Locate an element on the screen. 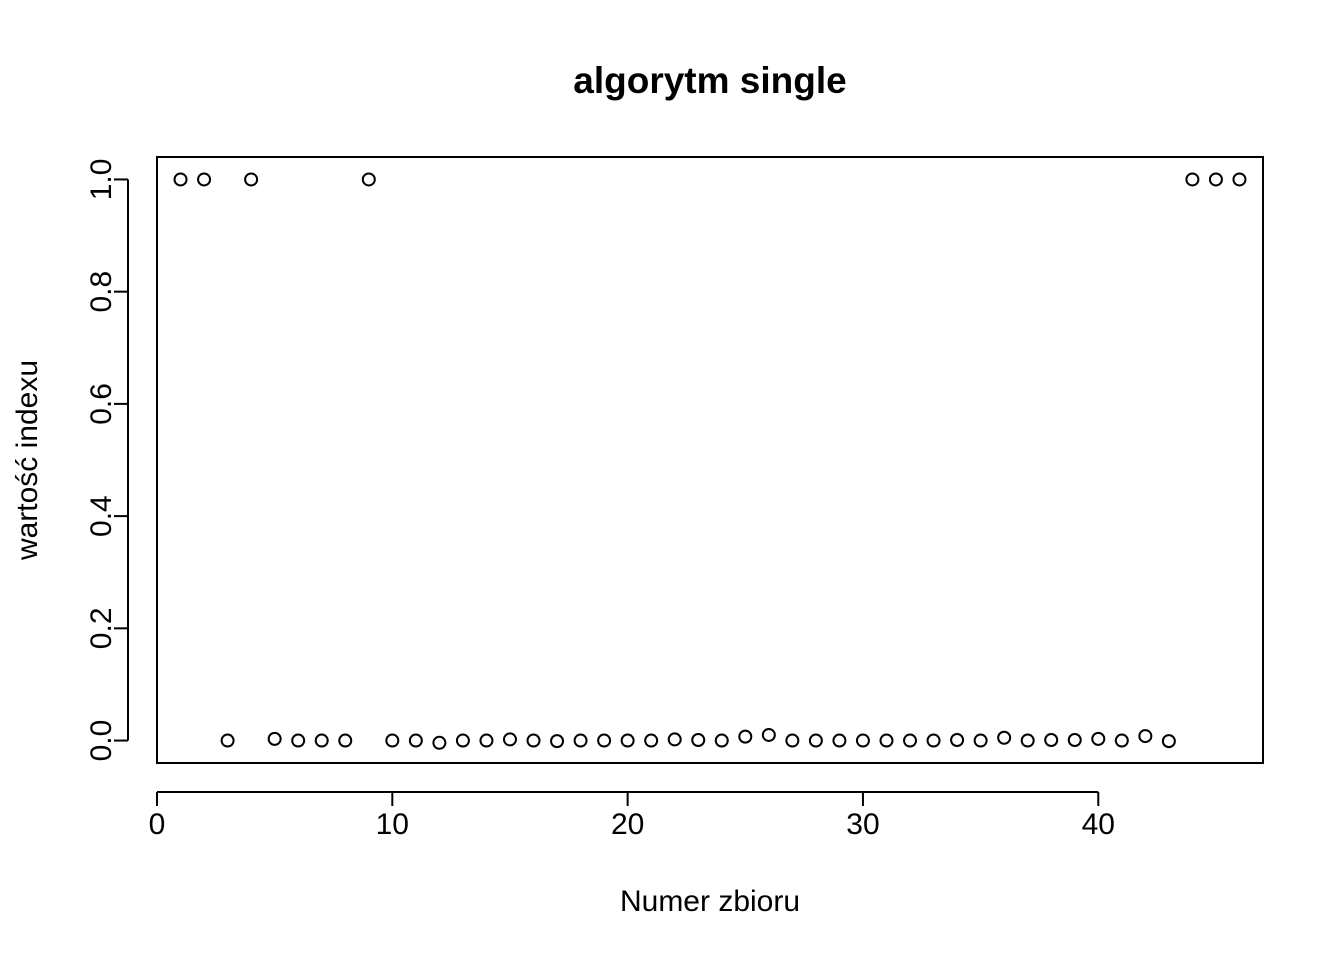  x-tick-label: 40 is located at coordinates (1098, 824).